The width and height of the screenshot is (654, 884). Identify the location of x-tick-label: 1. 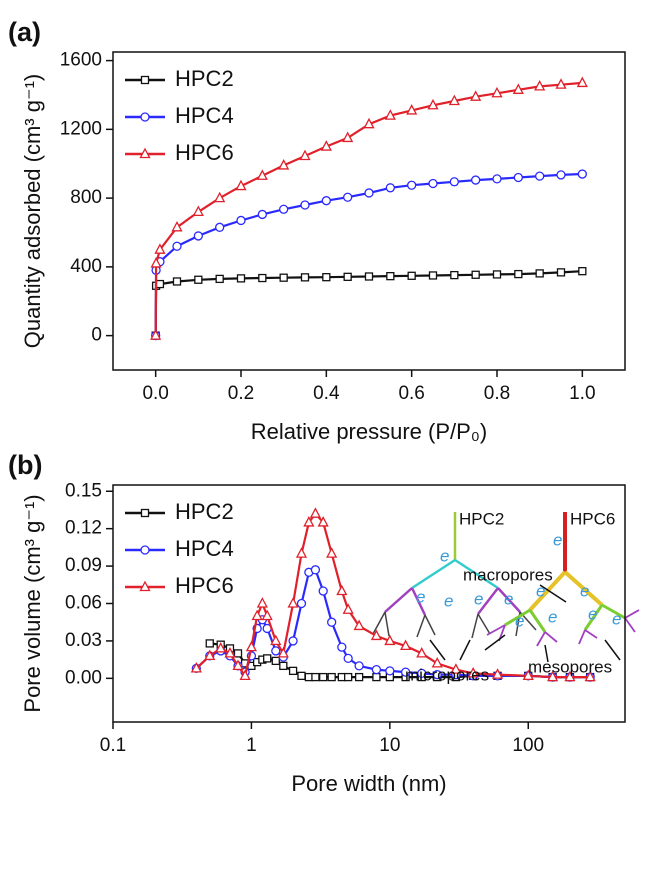
(251, 745).